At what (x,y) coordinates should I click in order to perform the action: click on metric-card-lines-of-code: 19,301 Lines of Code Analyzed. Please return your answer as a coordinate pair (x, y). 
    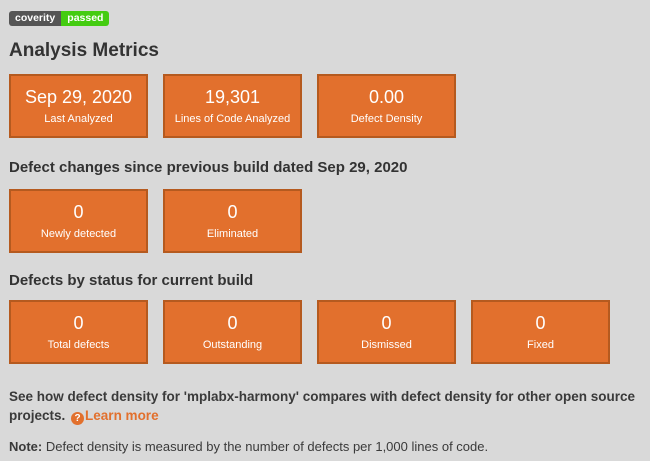
    Looking at the image, I should click on (232, 106).